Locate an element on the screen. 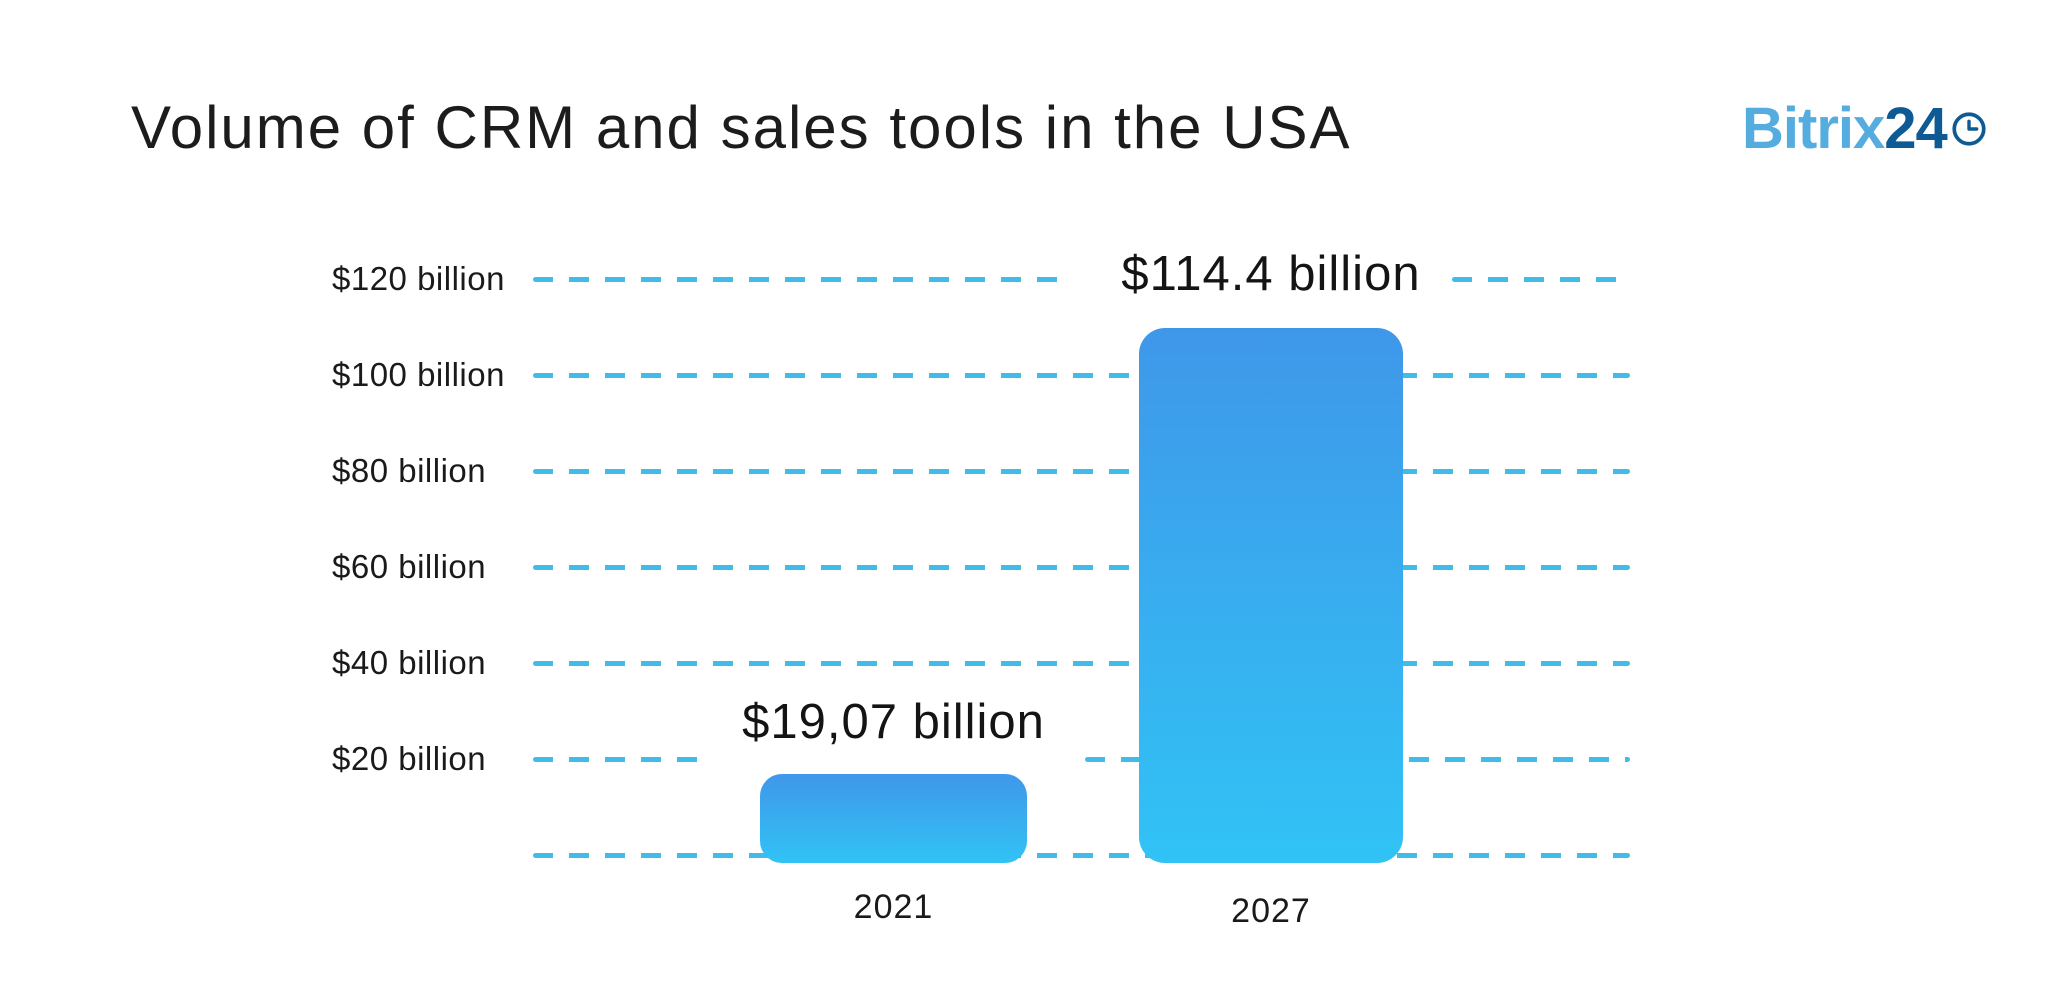  y-axis-label-40b: $40 billion is located at coordinates (409, 662).